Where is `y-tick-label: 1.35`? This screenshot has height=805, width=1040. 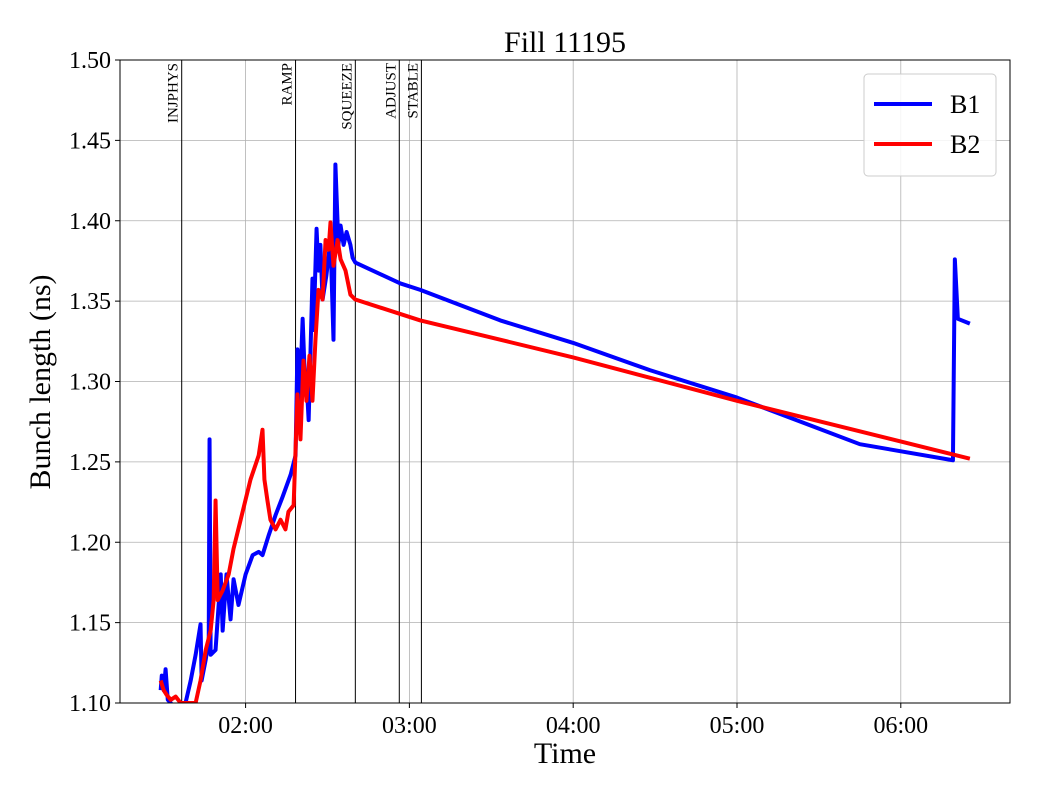 y-tick-label: 1.35 is located at coordinates (90, 302).